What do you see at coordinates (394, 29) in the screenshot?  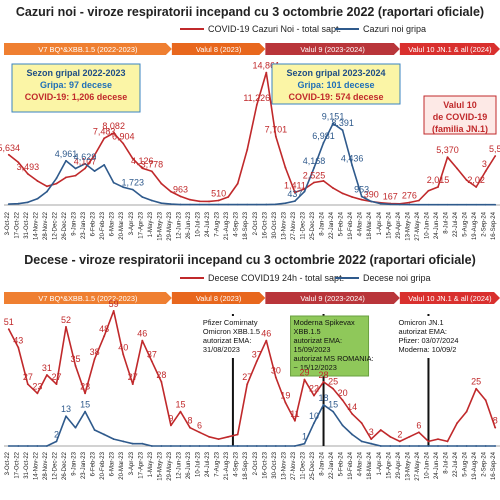 I see `legend-label: Cazuri noi gripa` at bounding box center [394, 29].